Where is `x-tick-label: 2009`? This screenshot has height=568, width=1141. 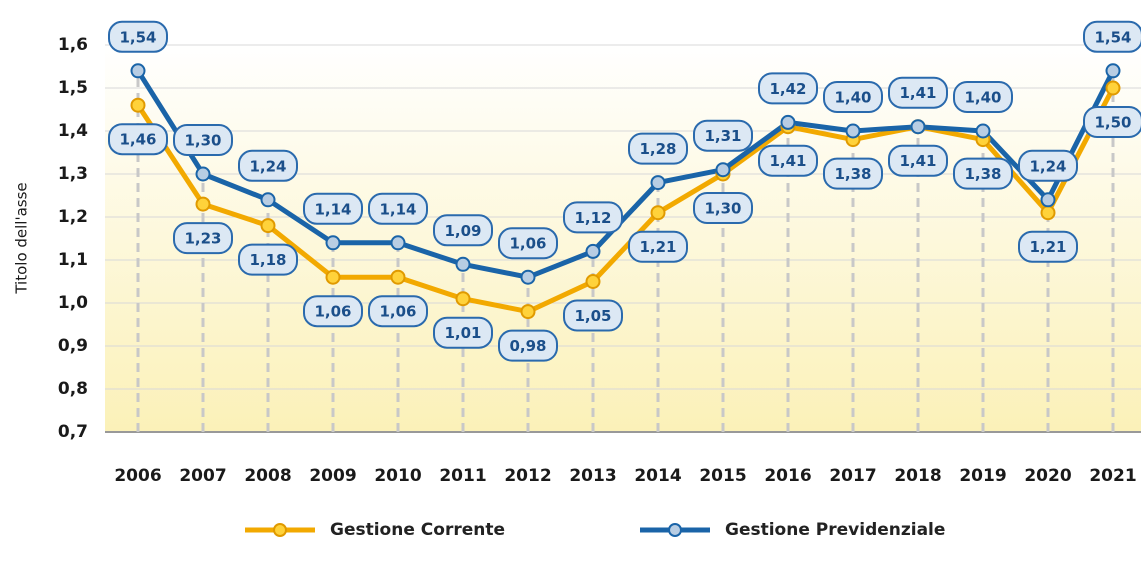 x-tick-label: 2009 is located at coordinates (332, 476).